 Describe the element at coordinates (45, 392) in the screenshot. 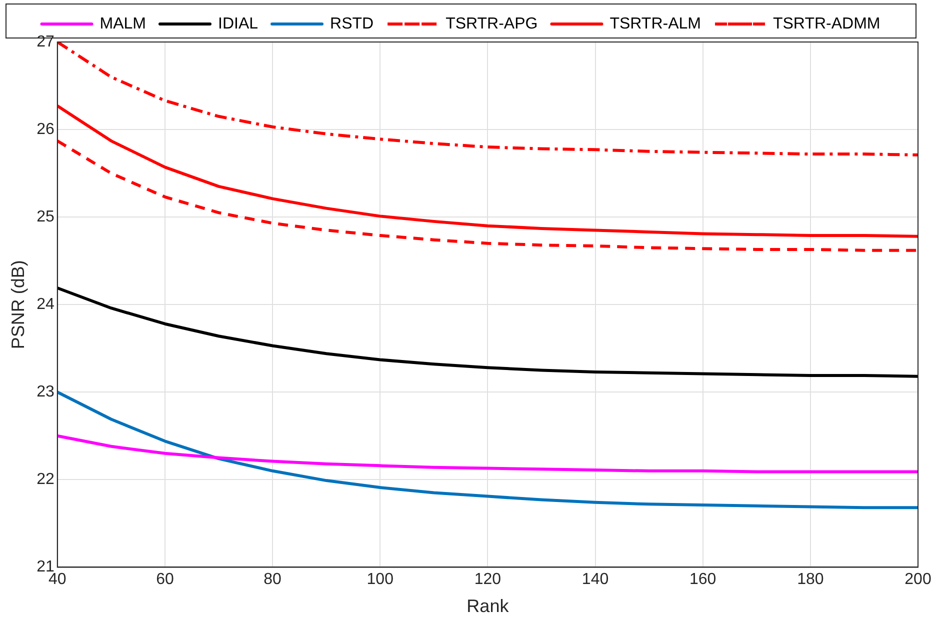

I see `y-tick-label: 23` at that location.